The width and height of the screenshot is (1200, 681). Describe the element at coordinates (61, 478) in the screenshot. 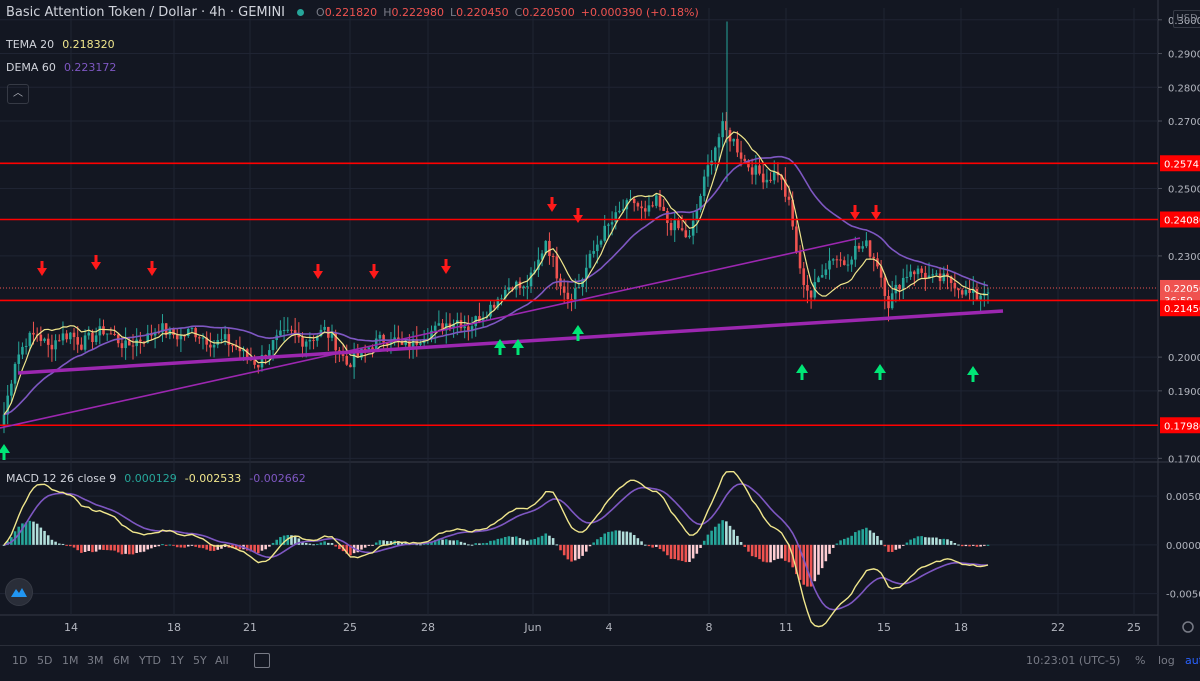

I see `macd-label: MACD 12 26 close 9` at that location.